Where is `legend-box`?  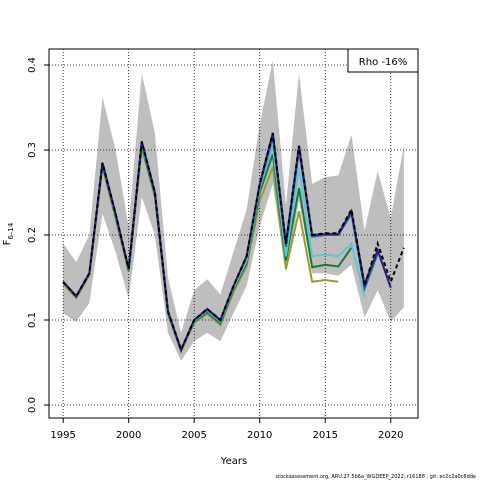 legend-box is located at coordinates (383, 60).